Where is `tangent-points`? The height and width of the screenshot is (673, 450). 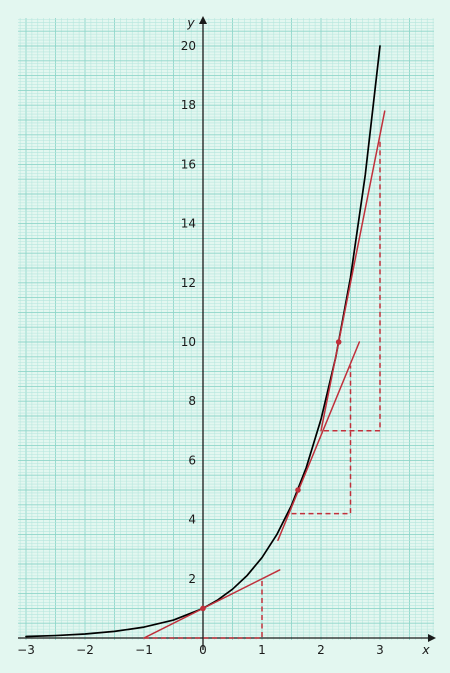
tangent-points is located at coordinates (271, 475).